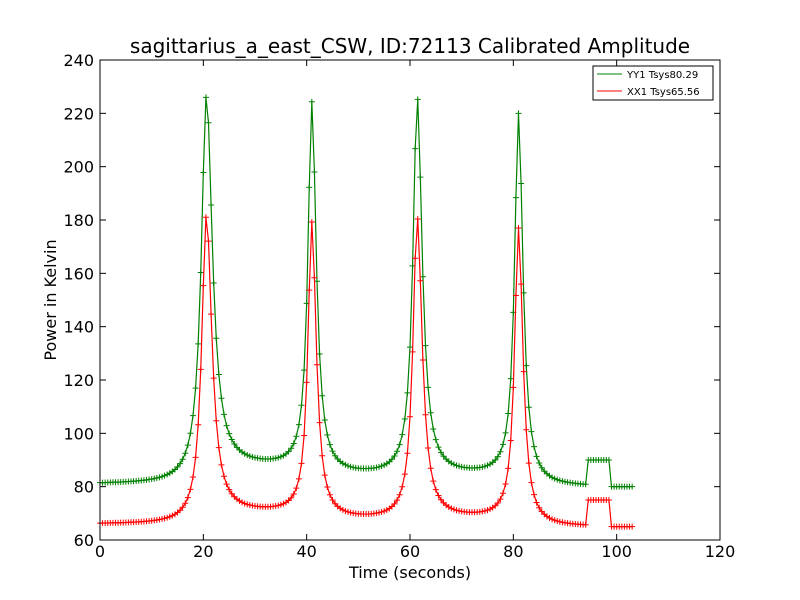 The image size is (800, 600). Describe the element at coordinates (84, 540) in the screenshot. I see `y-tick-label: 60` at that location.